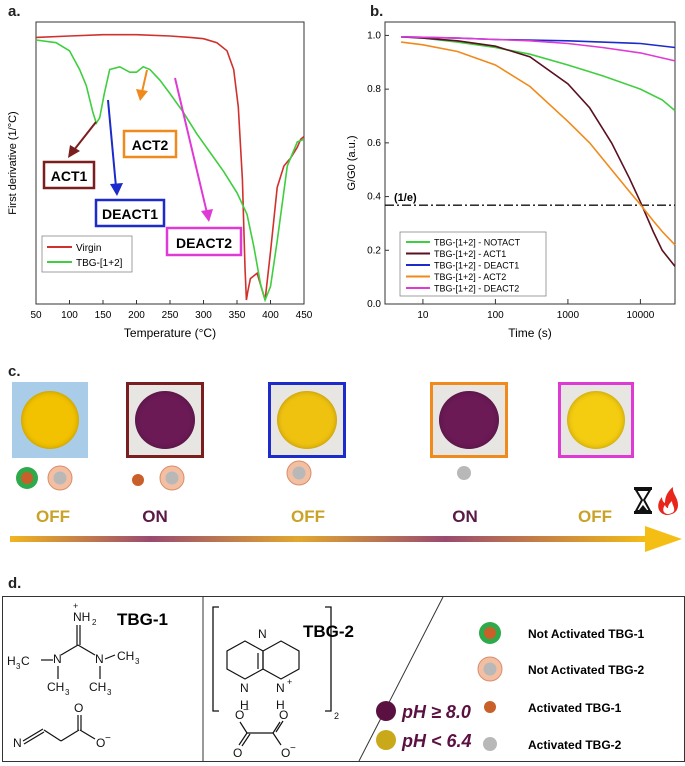 The height and width of the screenshot is (766, 685). What do you see at coordinates (150, 144) in the screenshot?
I see `annotation-box-act2` at bounding box center [150, 144].